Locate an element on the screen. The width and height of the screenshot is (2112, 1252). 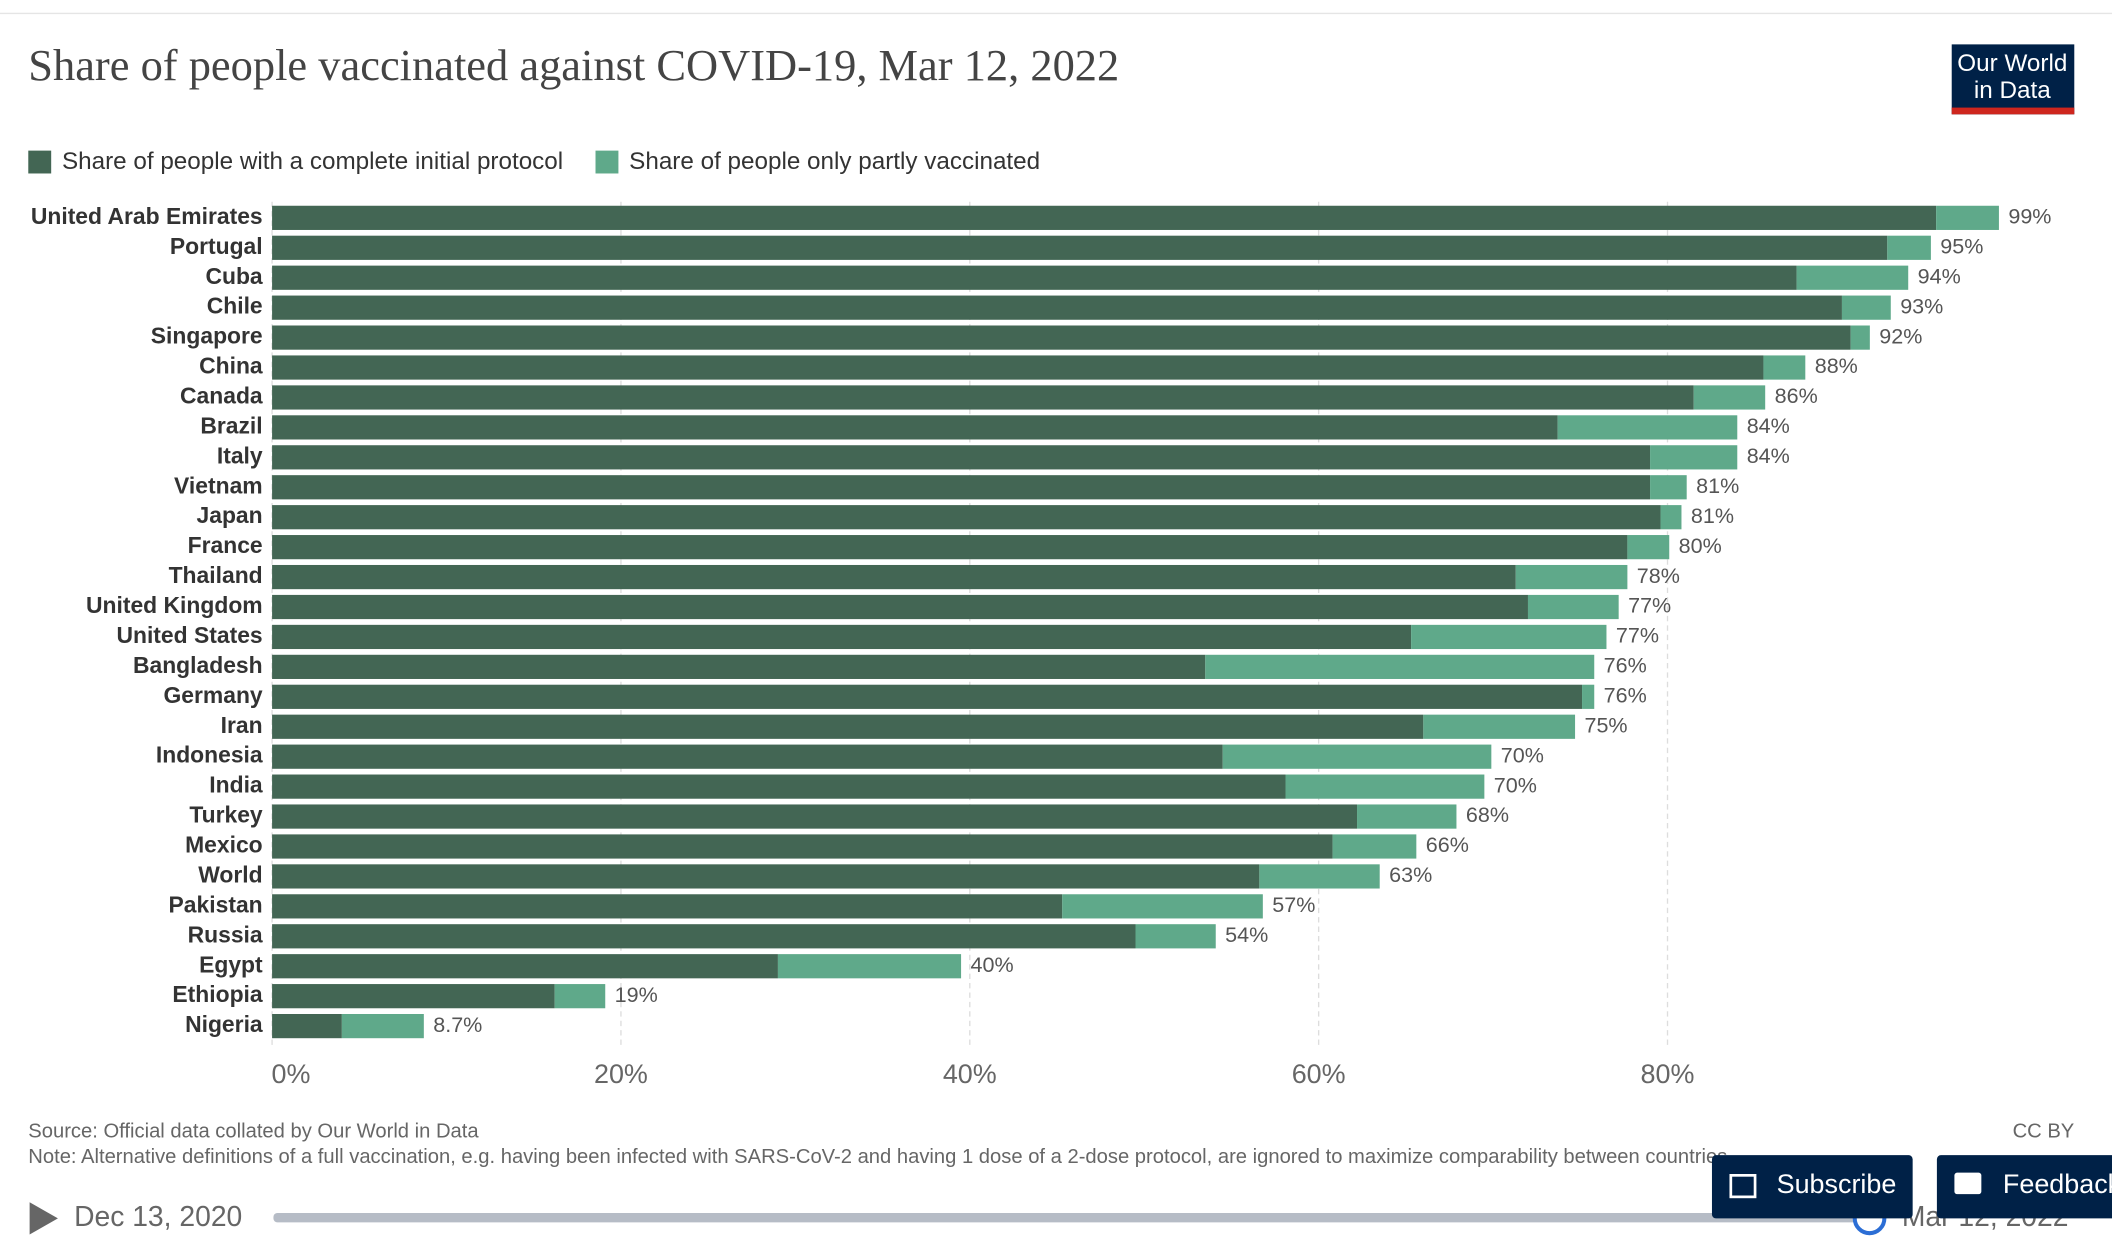
y-tick-label: United States is located at coordinates (189, 635).